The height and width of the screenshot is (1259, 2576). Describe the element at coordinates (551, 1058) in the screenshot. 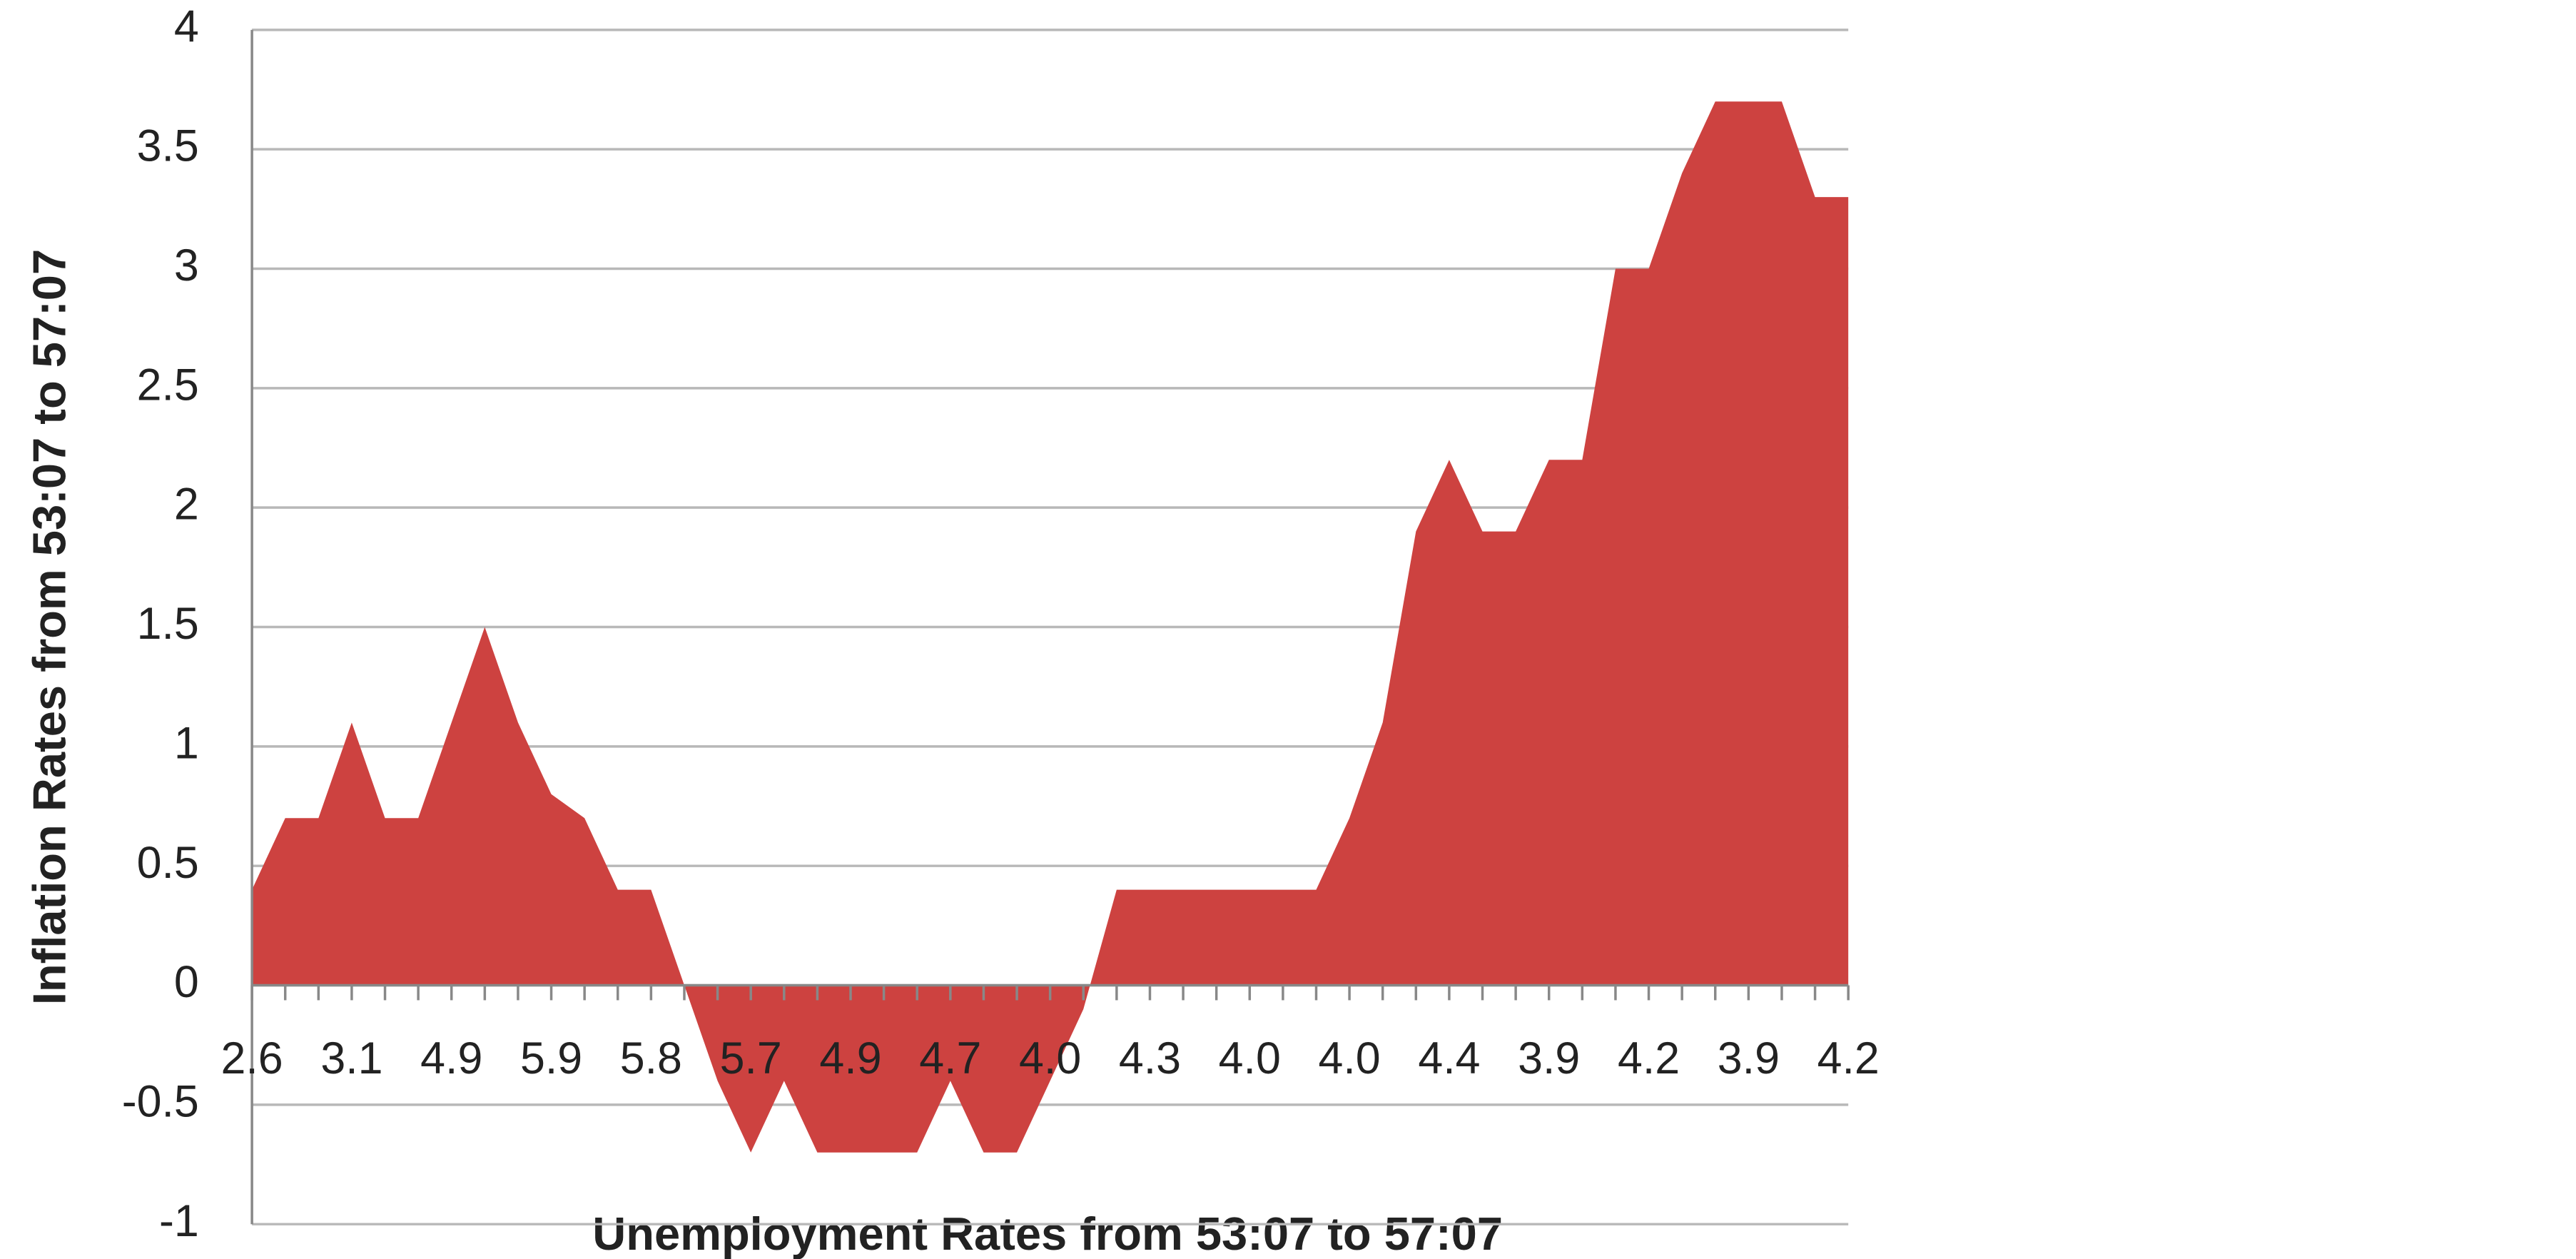

I see `x-tick-label: 5.9` at that location.